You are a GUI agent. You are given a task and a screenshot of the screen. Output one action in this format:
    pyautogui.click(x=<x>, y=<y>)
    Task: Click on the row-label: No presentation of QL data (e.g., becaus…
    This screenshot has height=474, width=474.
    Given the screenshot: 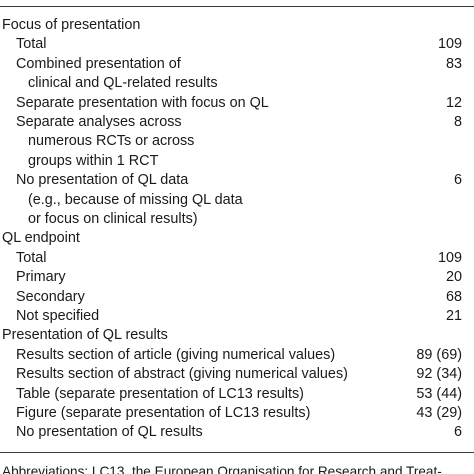 What is the action you would take?
    pyautogui.click(x=173, y=200)
    